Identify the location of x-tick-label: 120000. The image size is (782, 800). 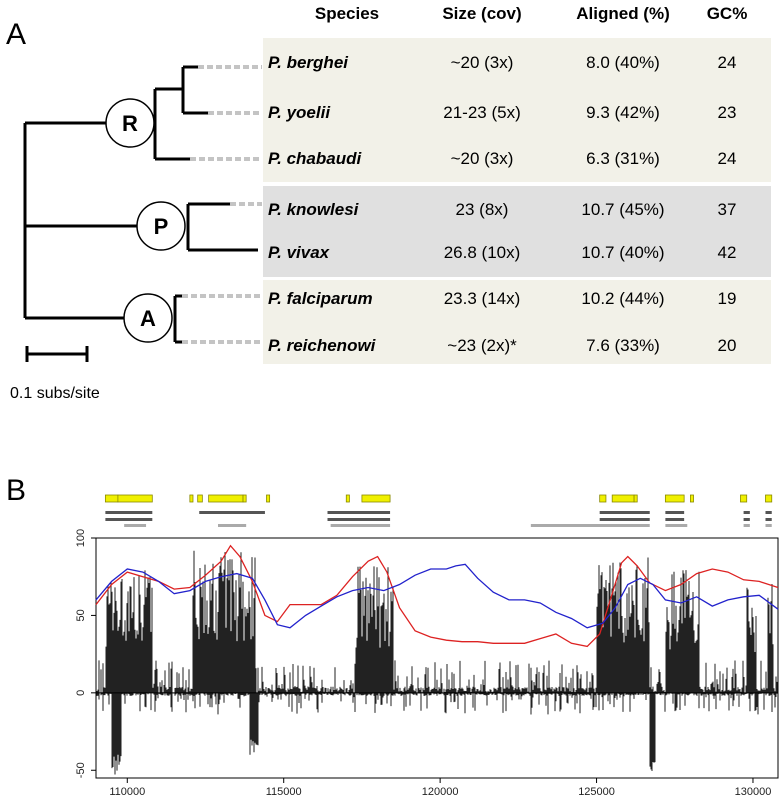
(440, 792).